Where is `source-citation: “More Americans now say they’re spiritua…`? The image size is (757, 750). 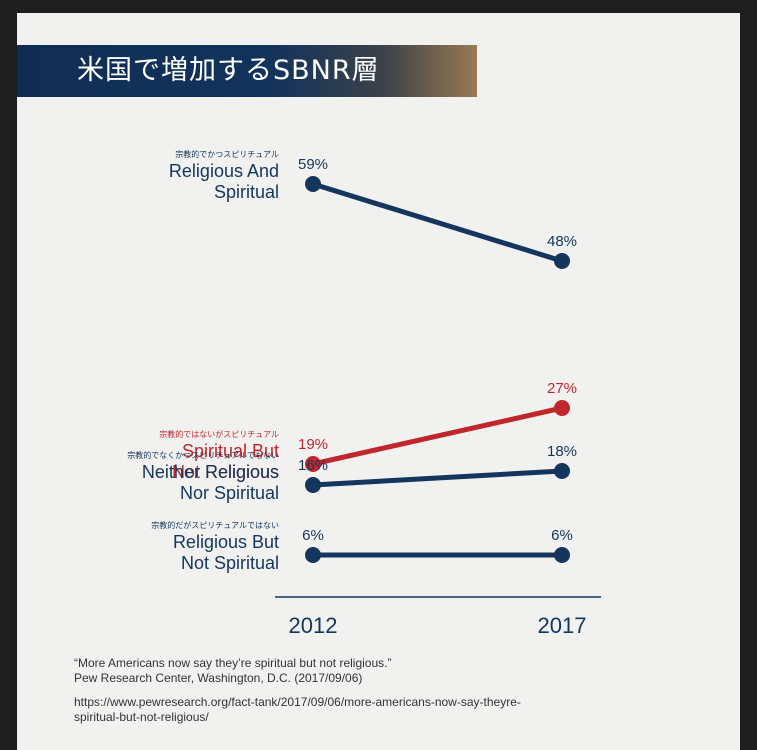
source-citation: “More Americans now say they’re spiritua… is located at coordinates (394, 690).